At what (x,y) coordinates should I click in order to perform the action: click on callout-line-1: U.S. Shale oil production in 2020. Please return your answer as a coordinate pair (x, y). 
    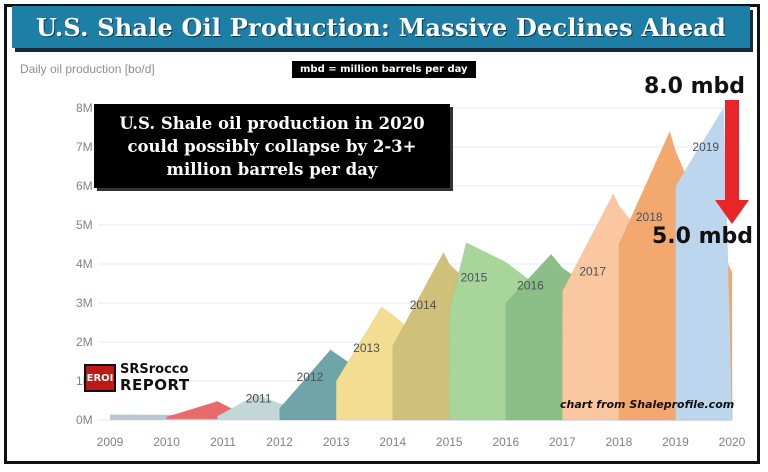
    Looking at the image, I should click on (272, 123).